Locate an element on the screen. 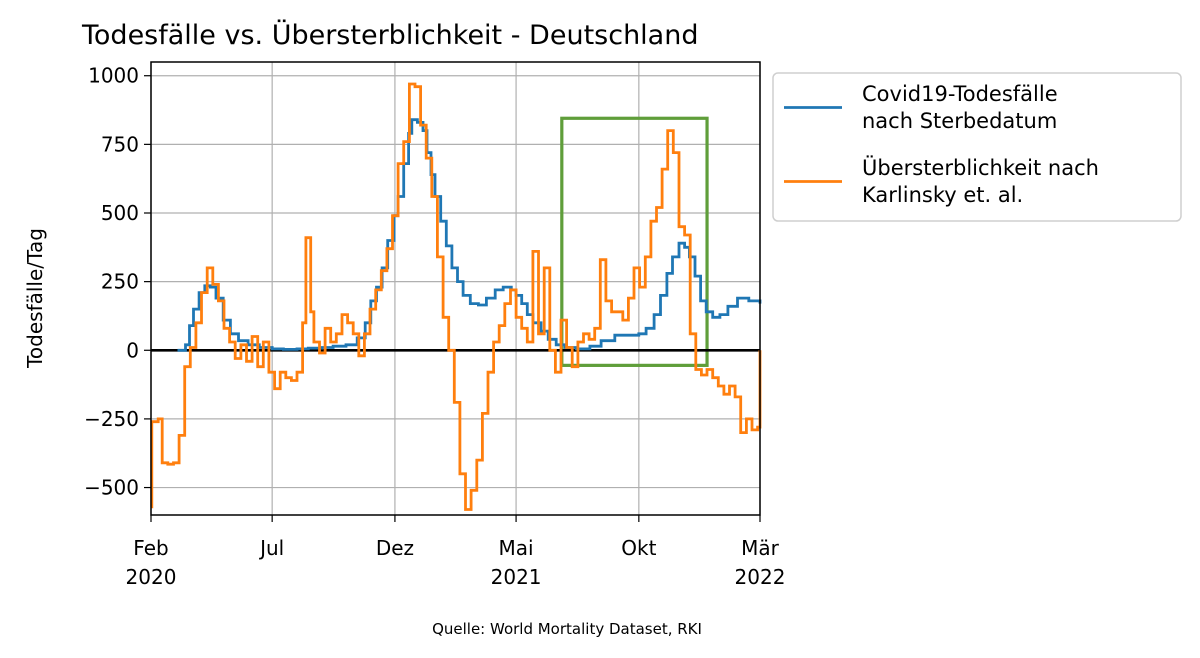  legend-label: Covid19-Todesfälle nach Sterbedatum is located at coordinates (960, 107).